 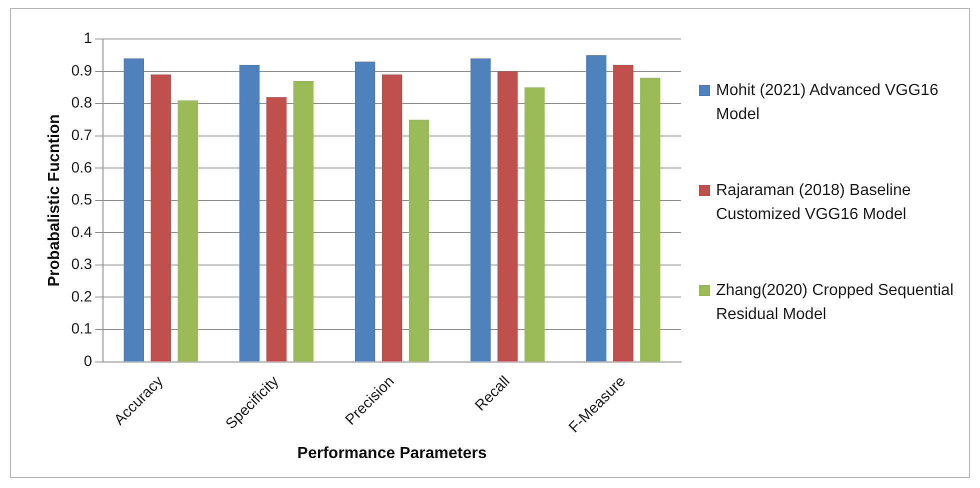 I want to click on y-tick-label: 0.3, so click(x=81, y=265).